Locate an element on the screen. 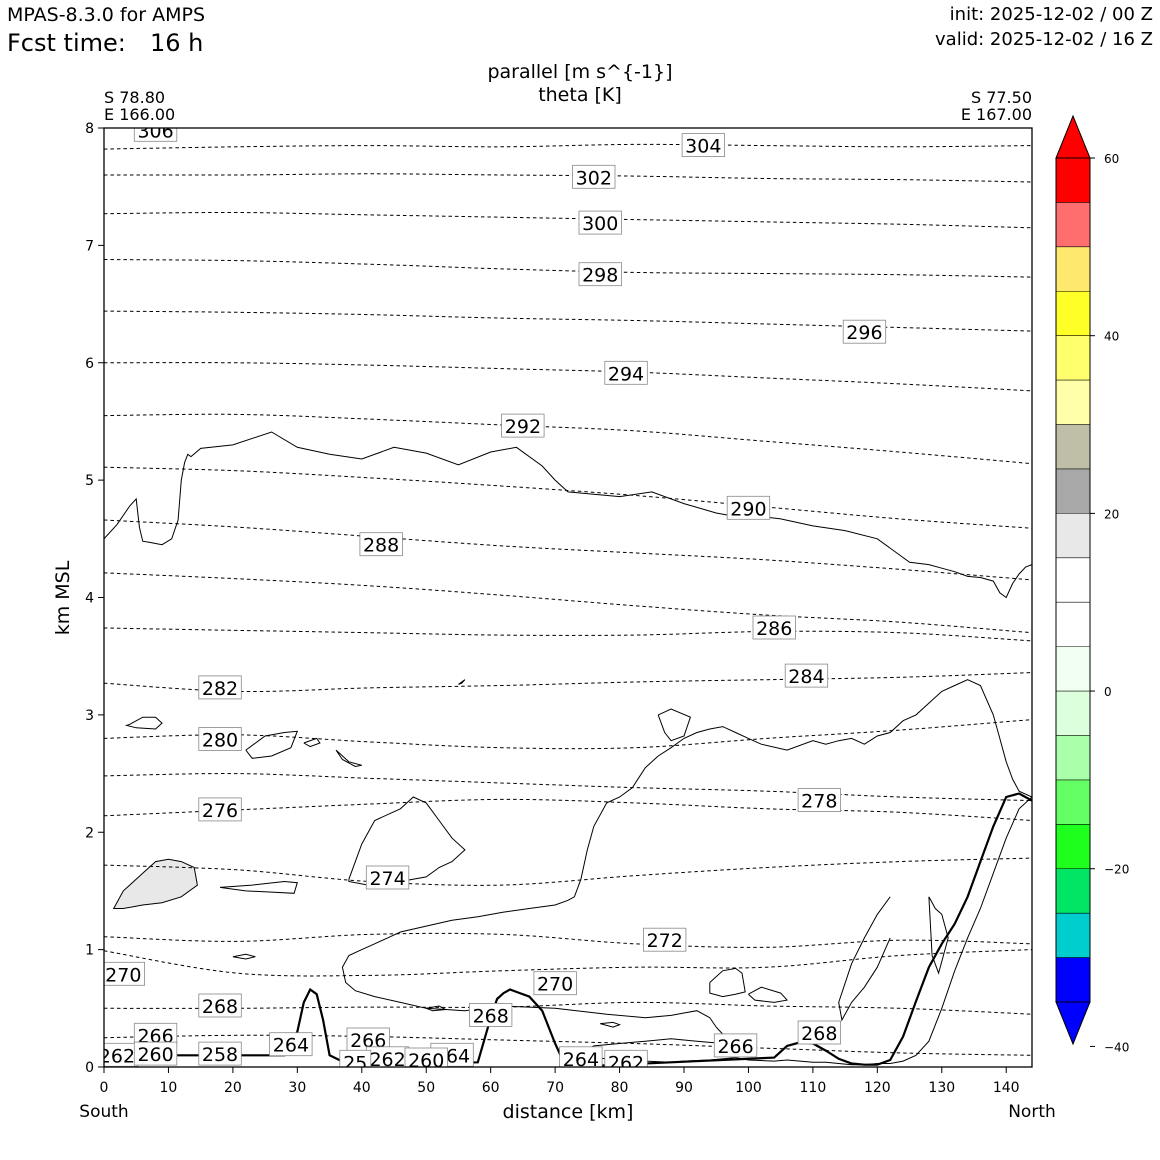 Image resolution: width=1160 pixels, height=1160 pixels. colorbar-tick-label: −20 is located at coordinates (1116, 870).